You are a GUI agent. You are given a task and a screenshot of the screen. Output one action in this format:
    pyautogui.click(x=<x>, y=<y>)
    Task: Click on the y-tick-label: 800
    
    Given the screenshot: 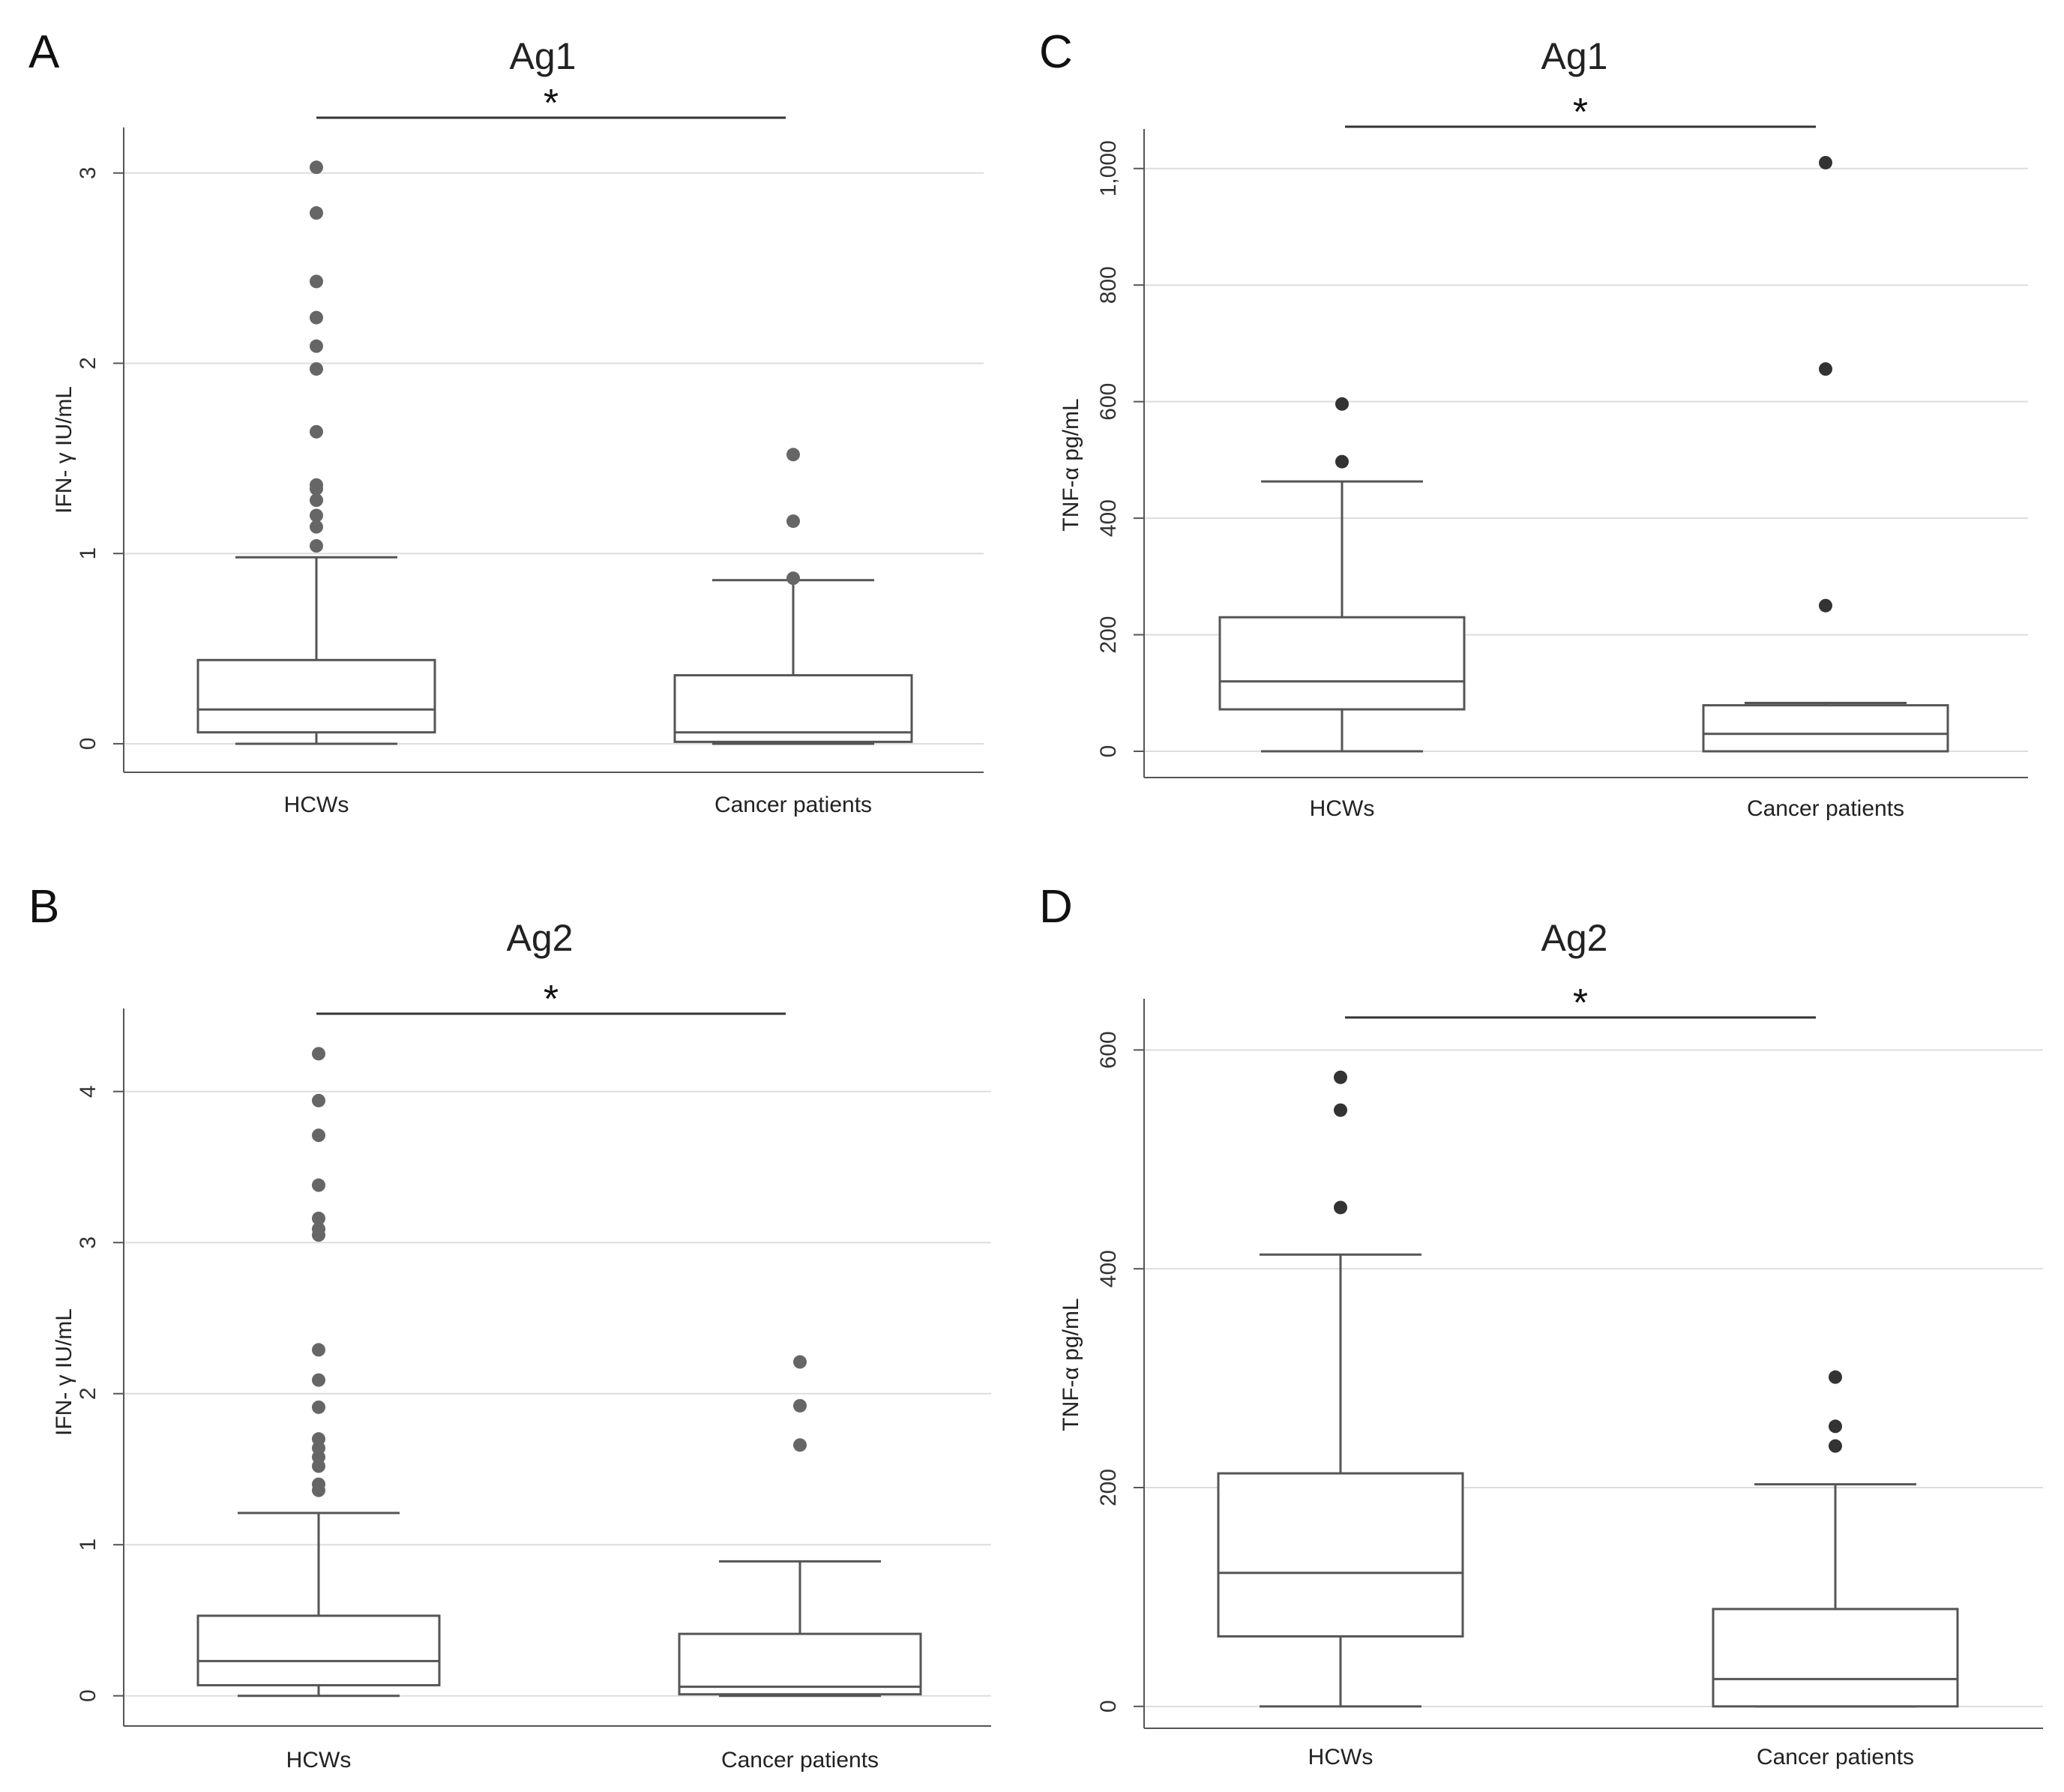 What is the action you would take?
    pyautogui.click(x=1108, y=285)
    